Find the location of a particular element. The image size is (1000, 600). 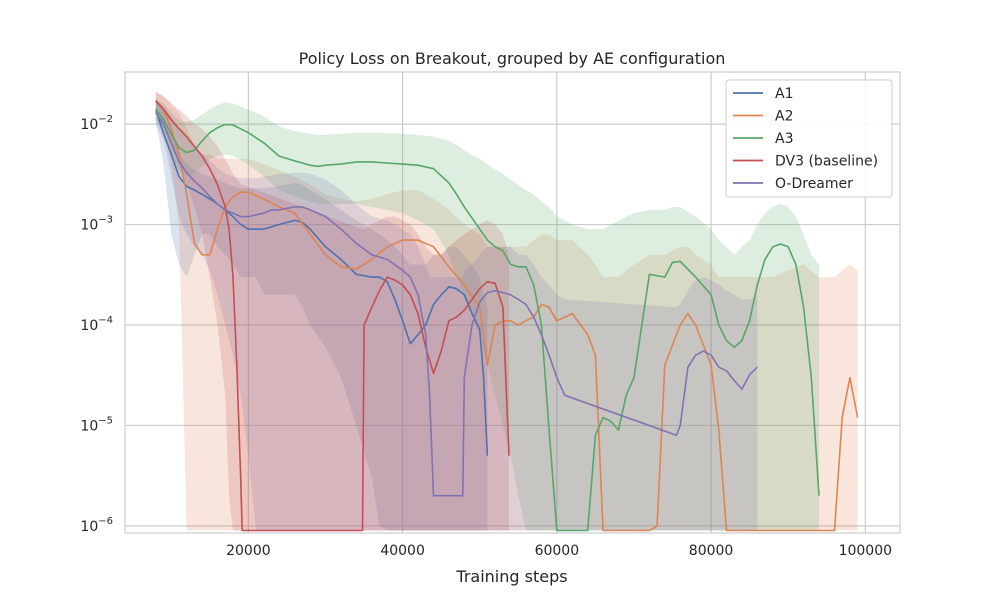

x-tick-label: 100000 is located at coordinates (865, 551).